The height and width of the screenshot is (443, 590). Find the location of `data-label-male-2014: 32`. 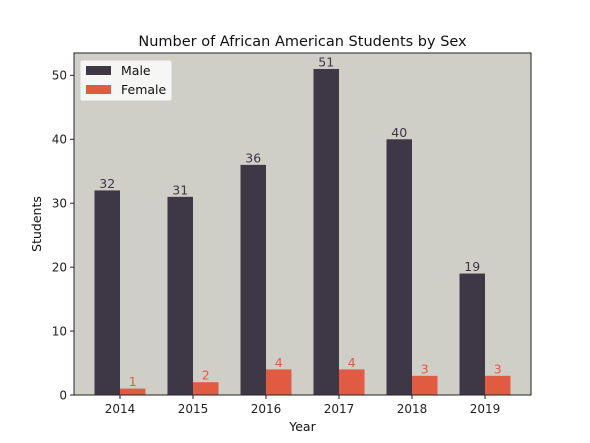

data-label-male-2014: 32 is located at coordinates (107, 183).